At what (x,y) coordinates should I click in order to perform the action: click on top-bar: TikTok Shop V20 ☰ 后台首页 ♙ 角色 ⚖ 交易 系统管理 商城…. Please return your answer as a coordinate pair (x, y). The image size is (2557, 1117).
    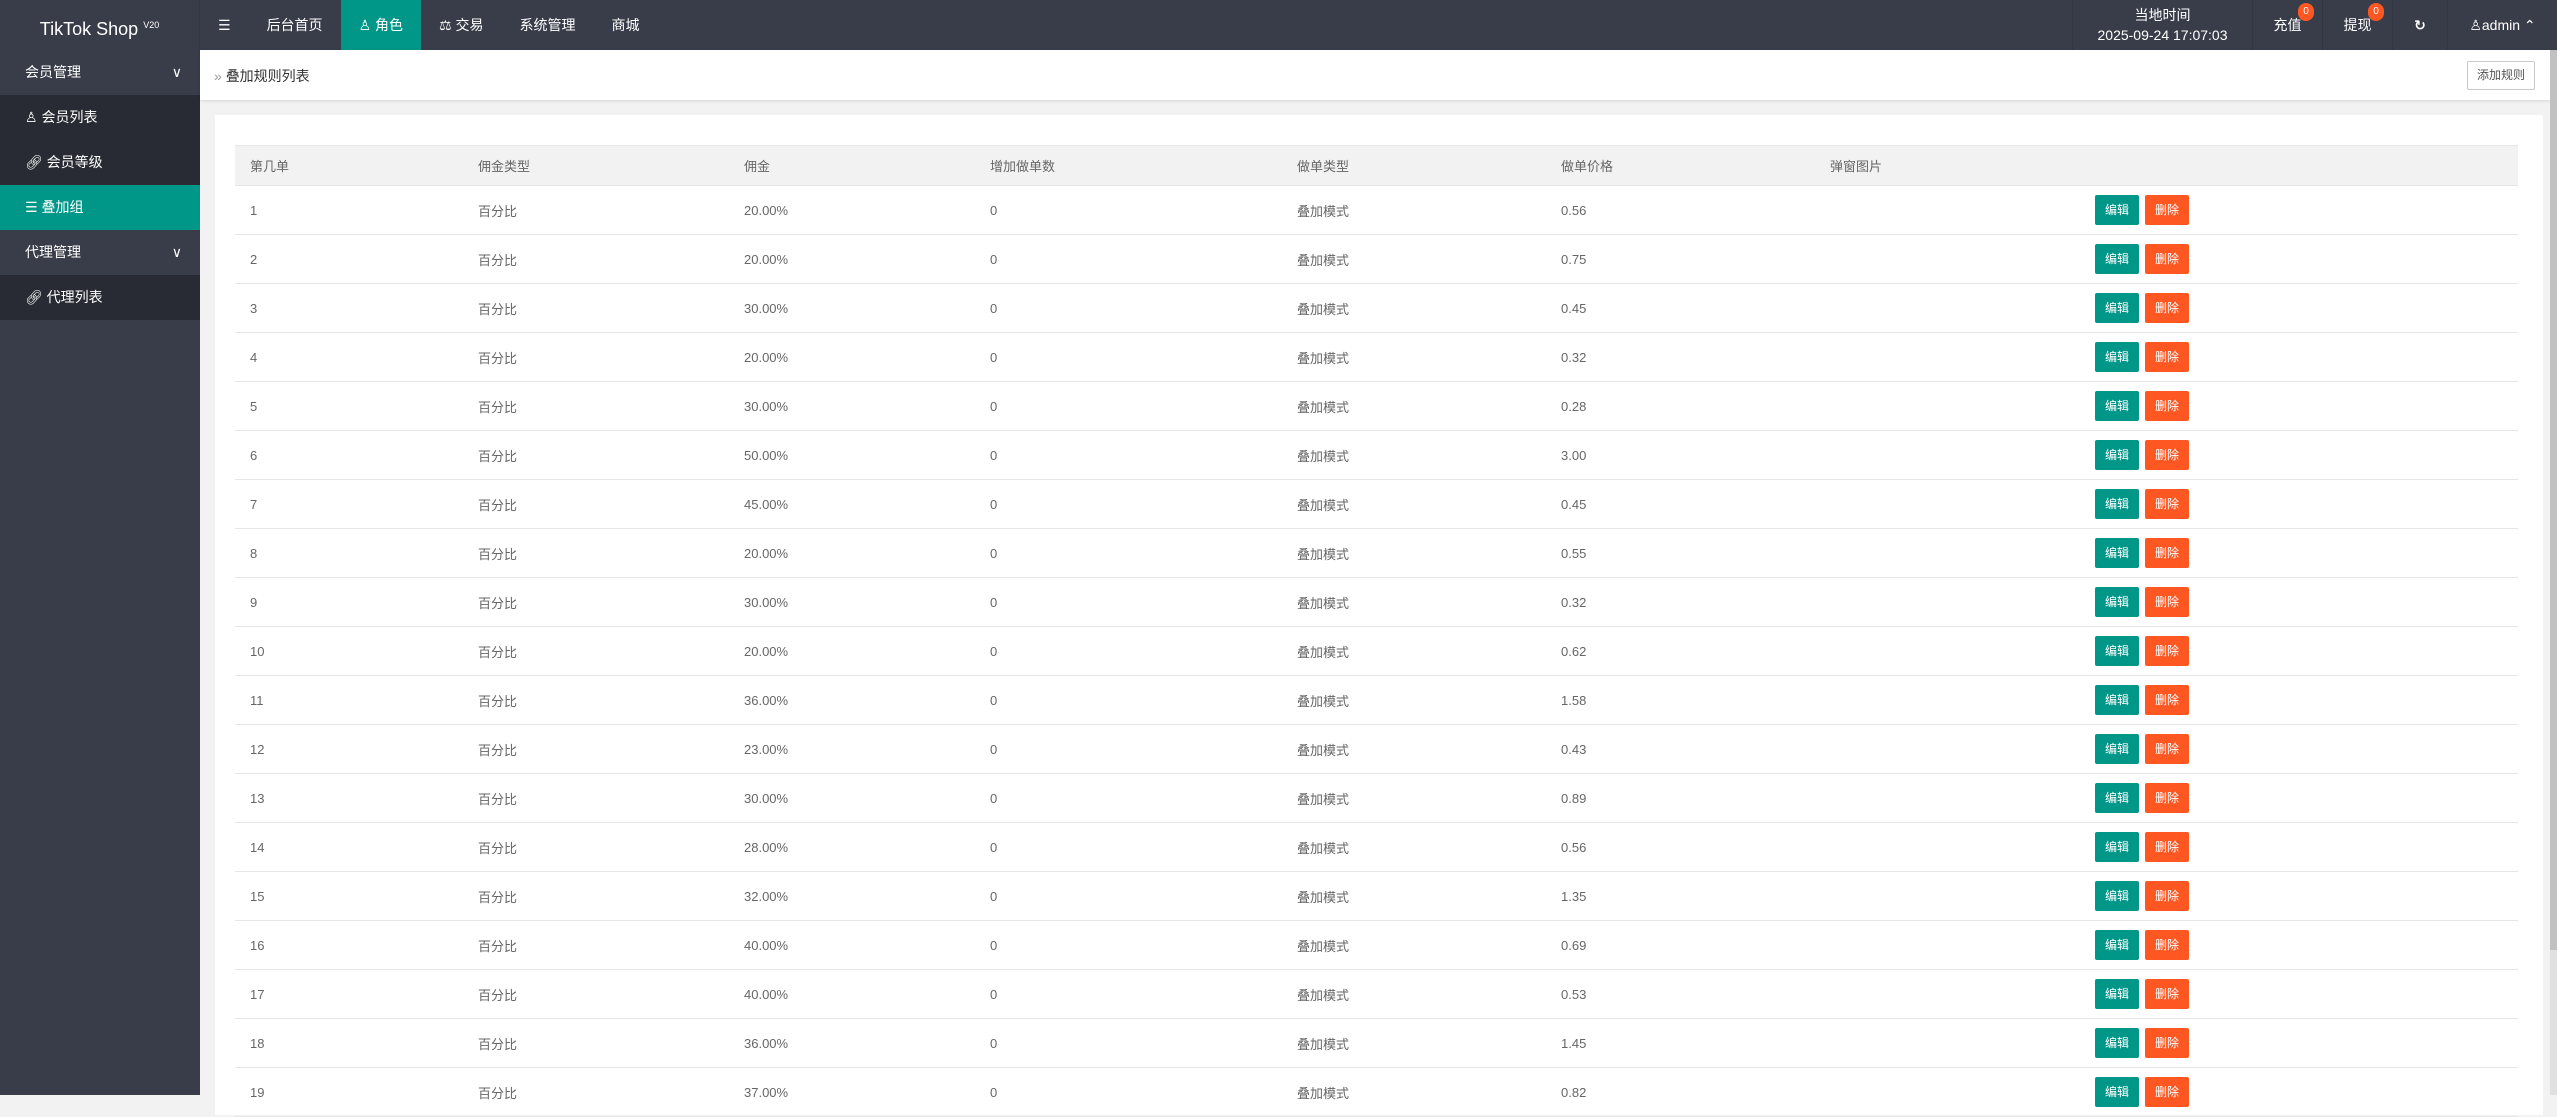
    Looking at the image, I should click on (1278, 25).